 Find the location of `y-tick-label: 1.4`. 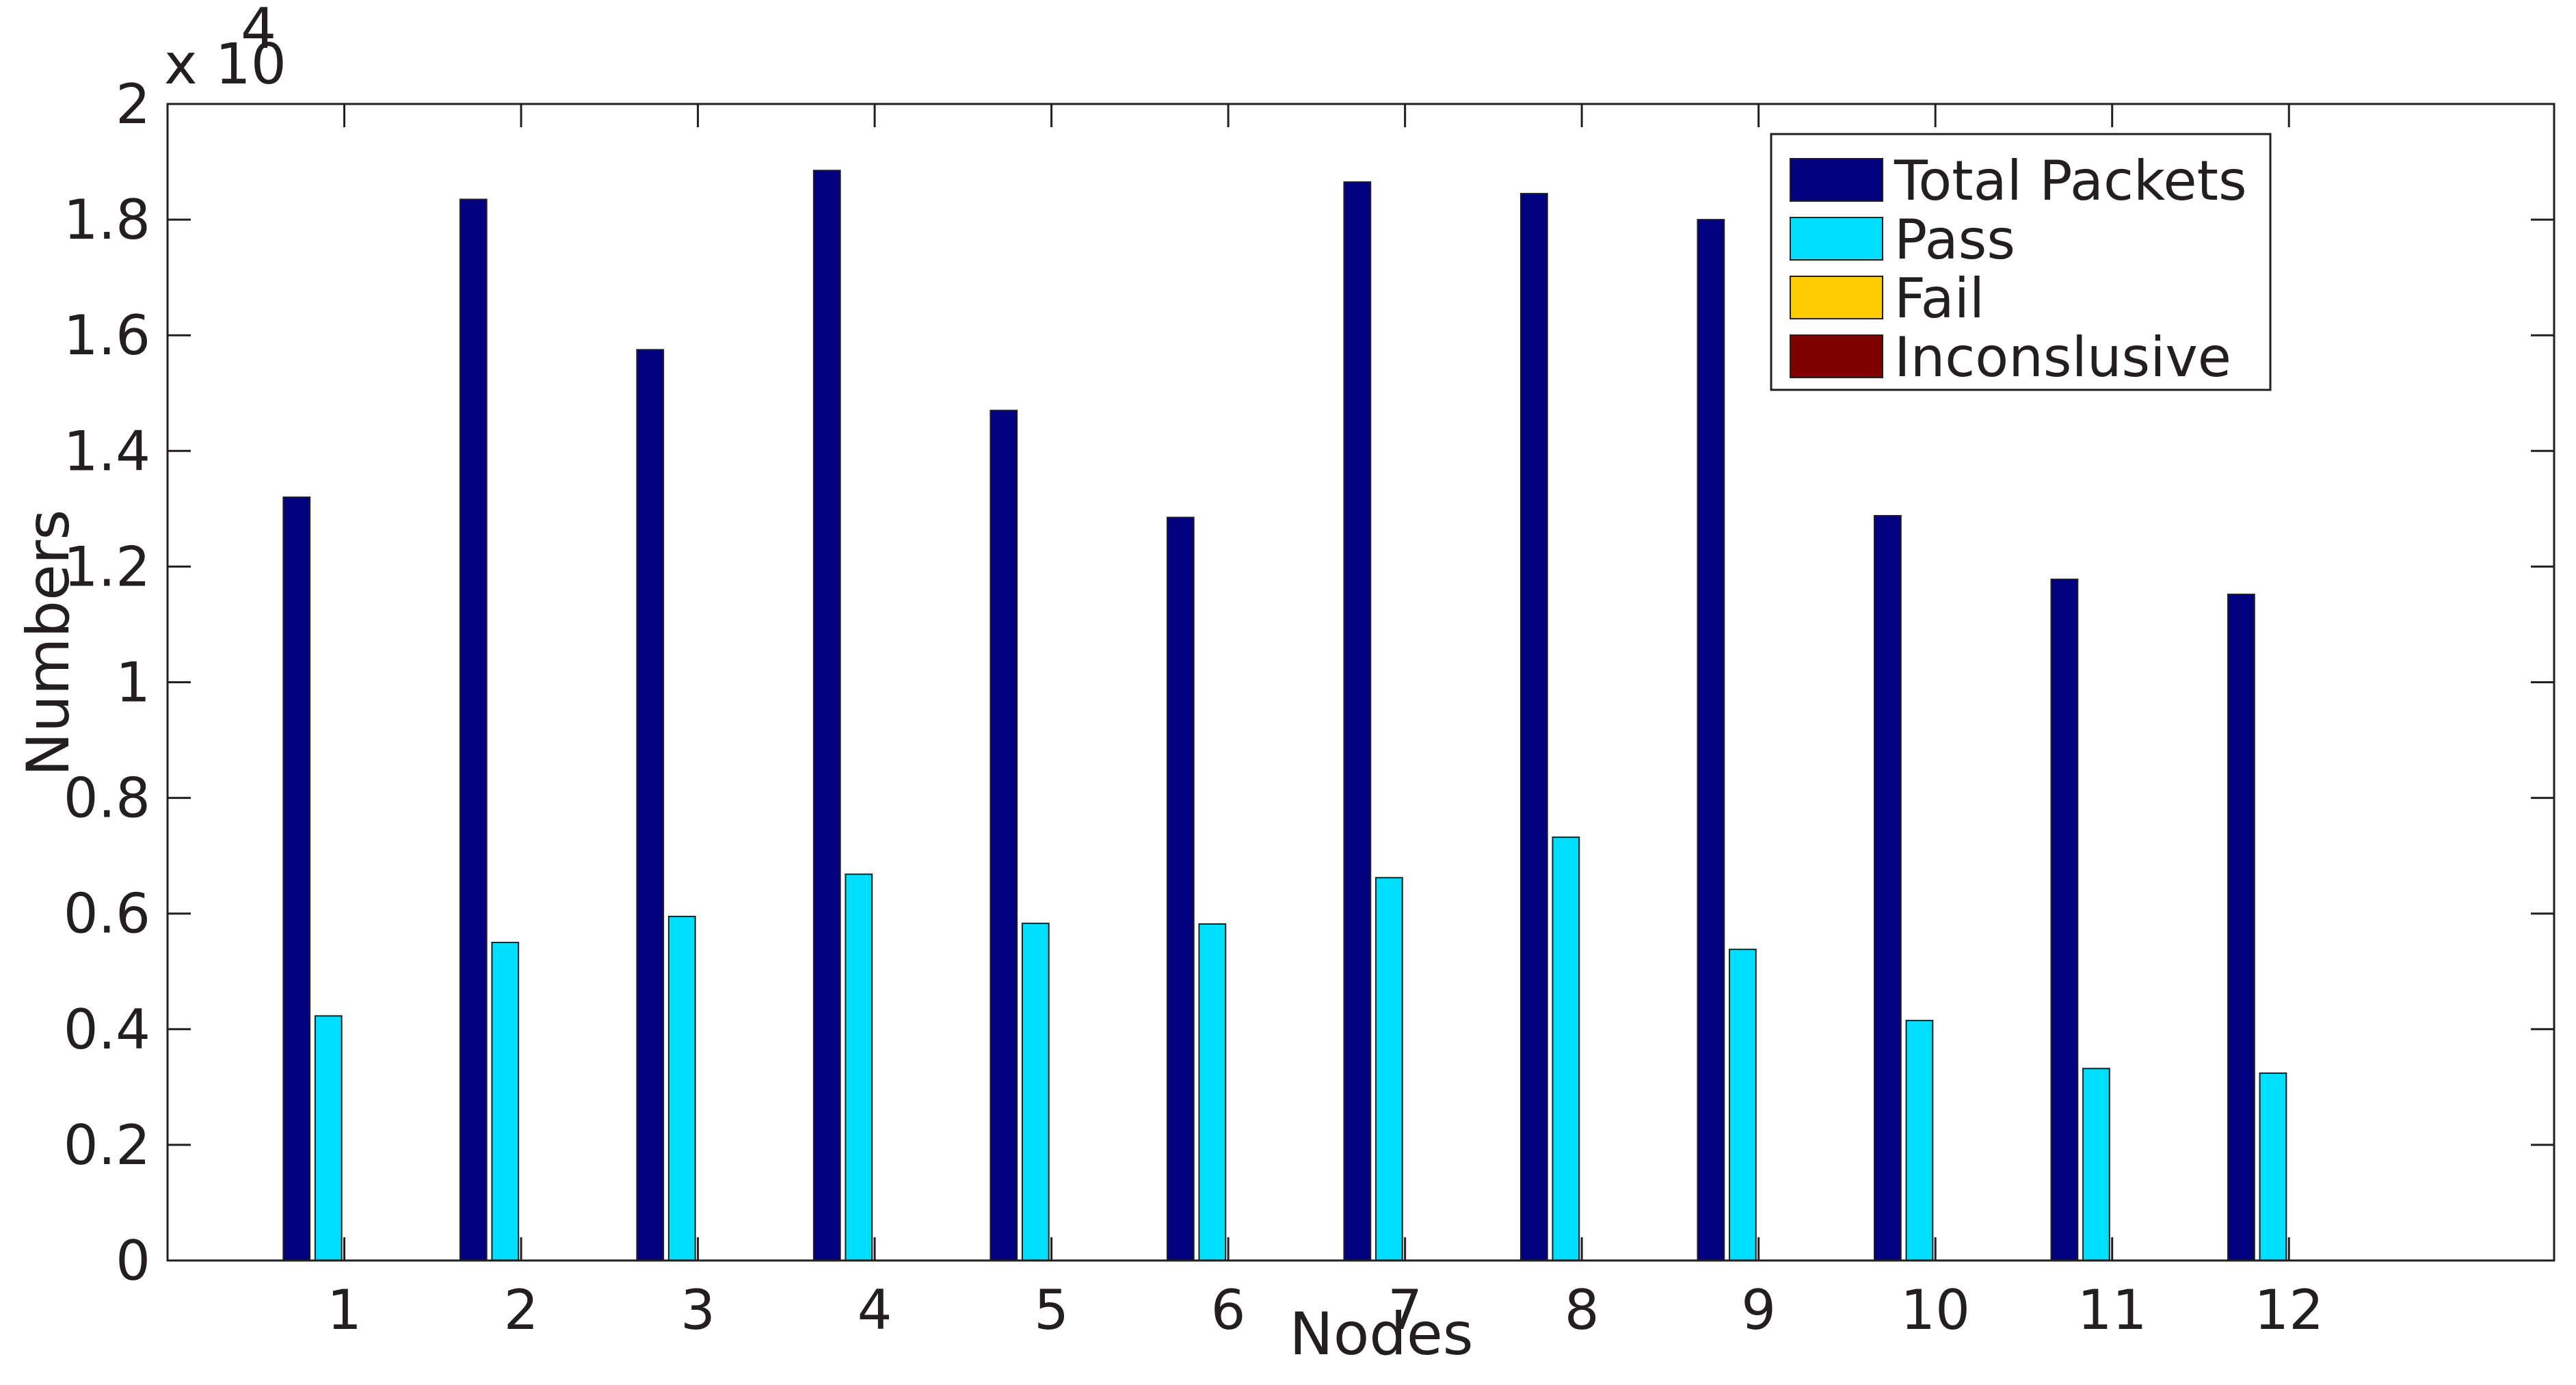

y-tick-label: 1.4 is located at coordinates (107, 451).